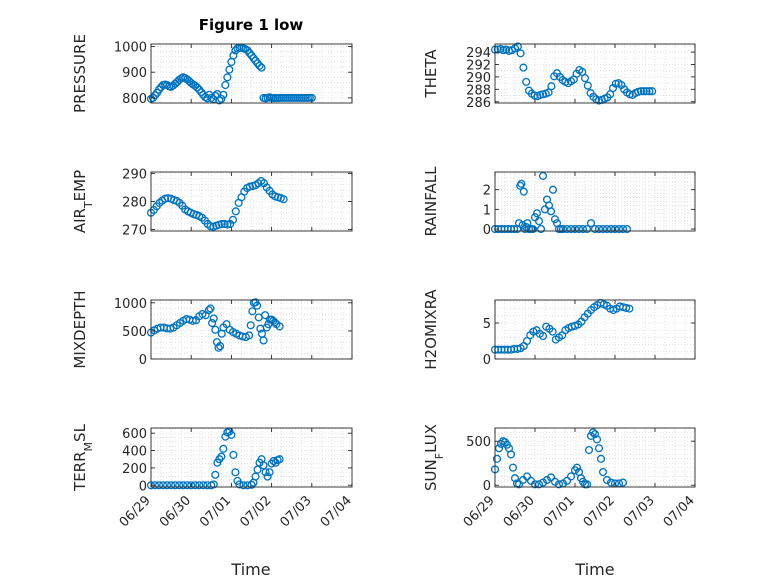 Image resolution: width=778 pixels, height=583 pixels. I want to click on series-air-temp, so click(217, 203).